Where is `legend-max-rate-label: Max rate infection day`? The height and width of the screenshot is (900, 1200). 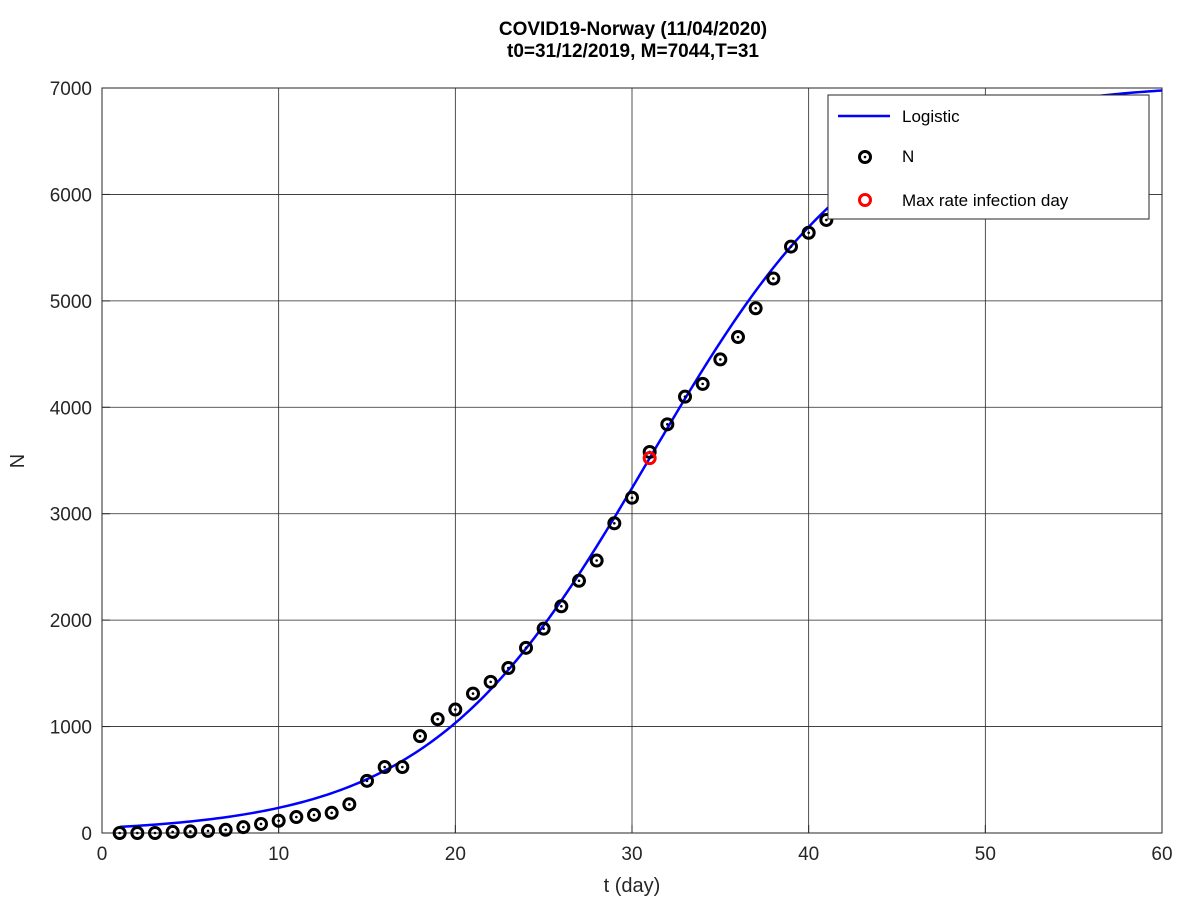
legend-max-rate-label: Max rate infection day is located at coordinates (985, 200).